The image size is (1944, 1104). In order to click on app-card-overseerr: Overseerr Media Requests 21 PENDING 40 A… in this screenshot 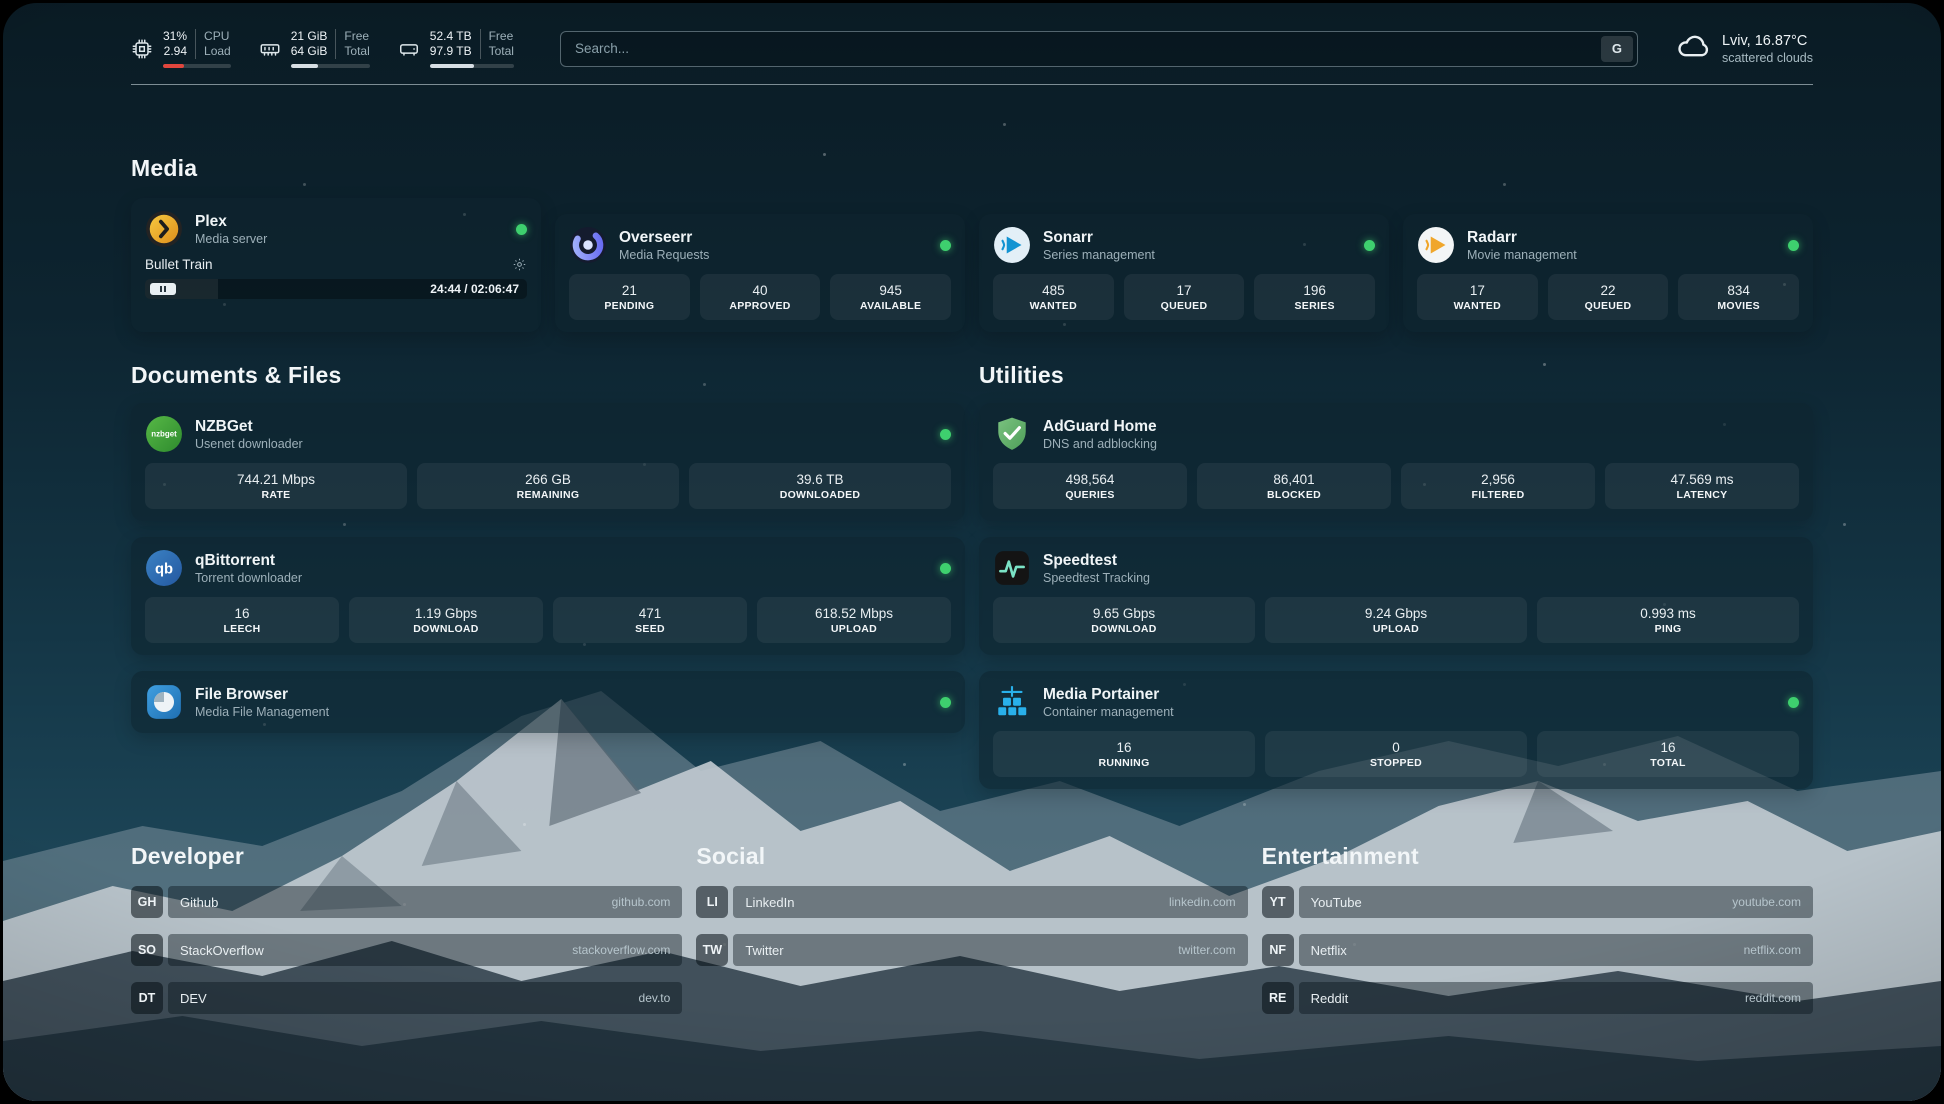, I will do `click(760, 273)`.